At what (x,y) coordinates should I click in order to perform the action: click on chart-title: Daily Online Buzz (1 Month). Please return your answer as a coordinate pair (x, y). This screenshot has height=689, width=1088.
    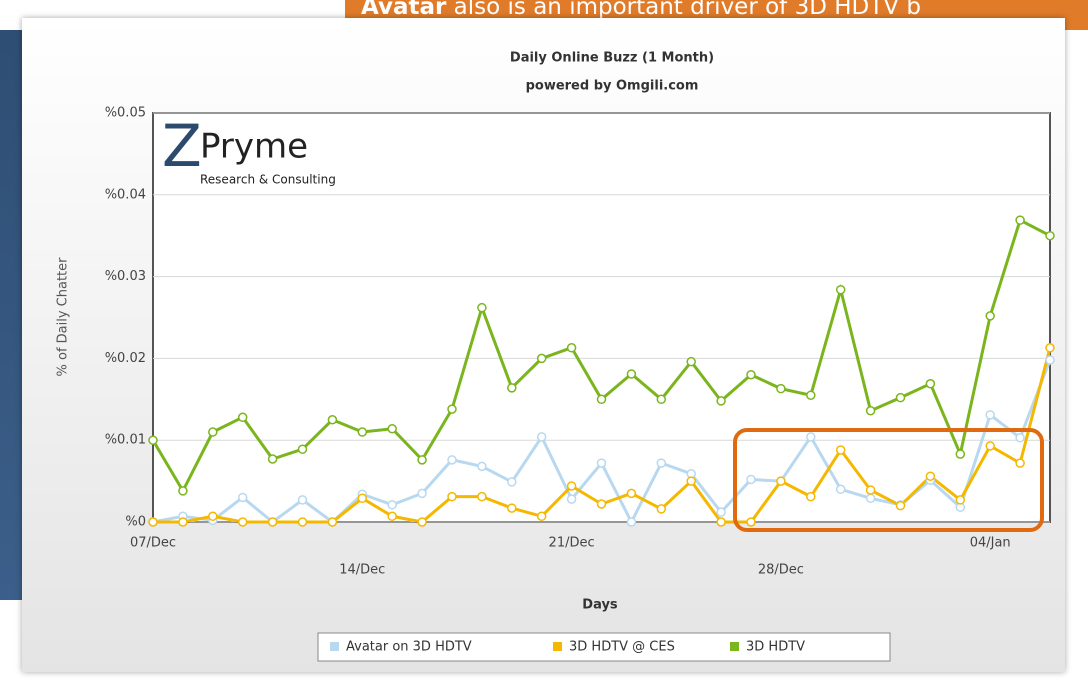
    Looking at the image, I should click on (612, 58).